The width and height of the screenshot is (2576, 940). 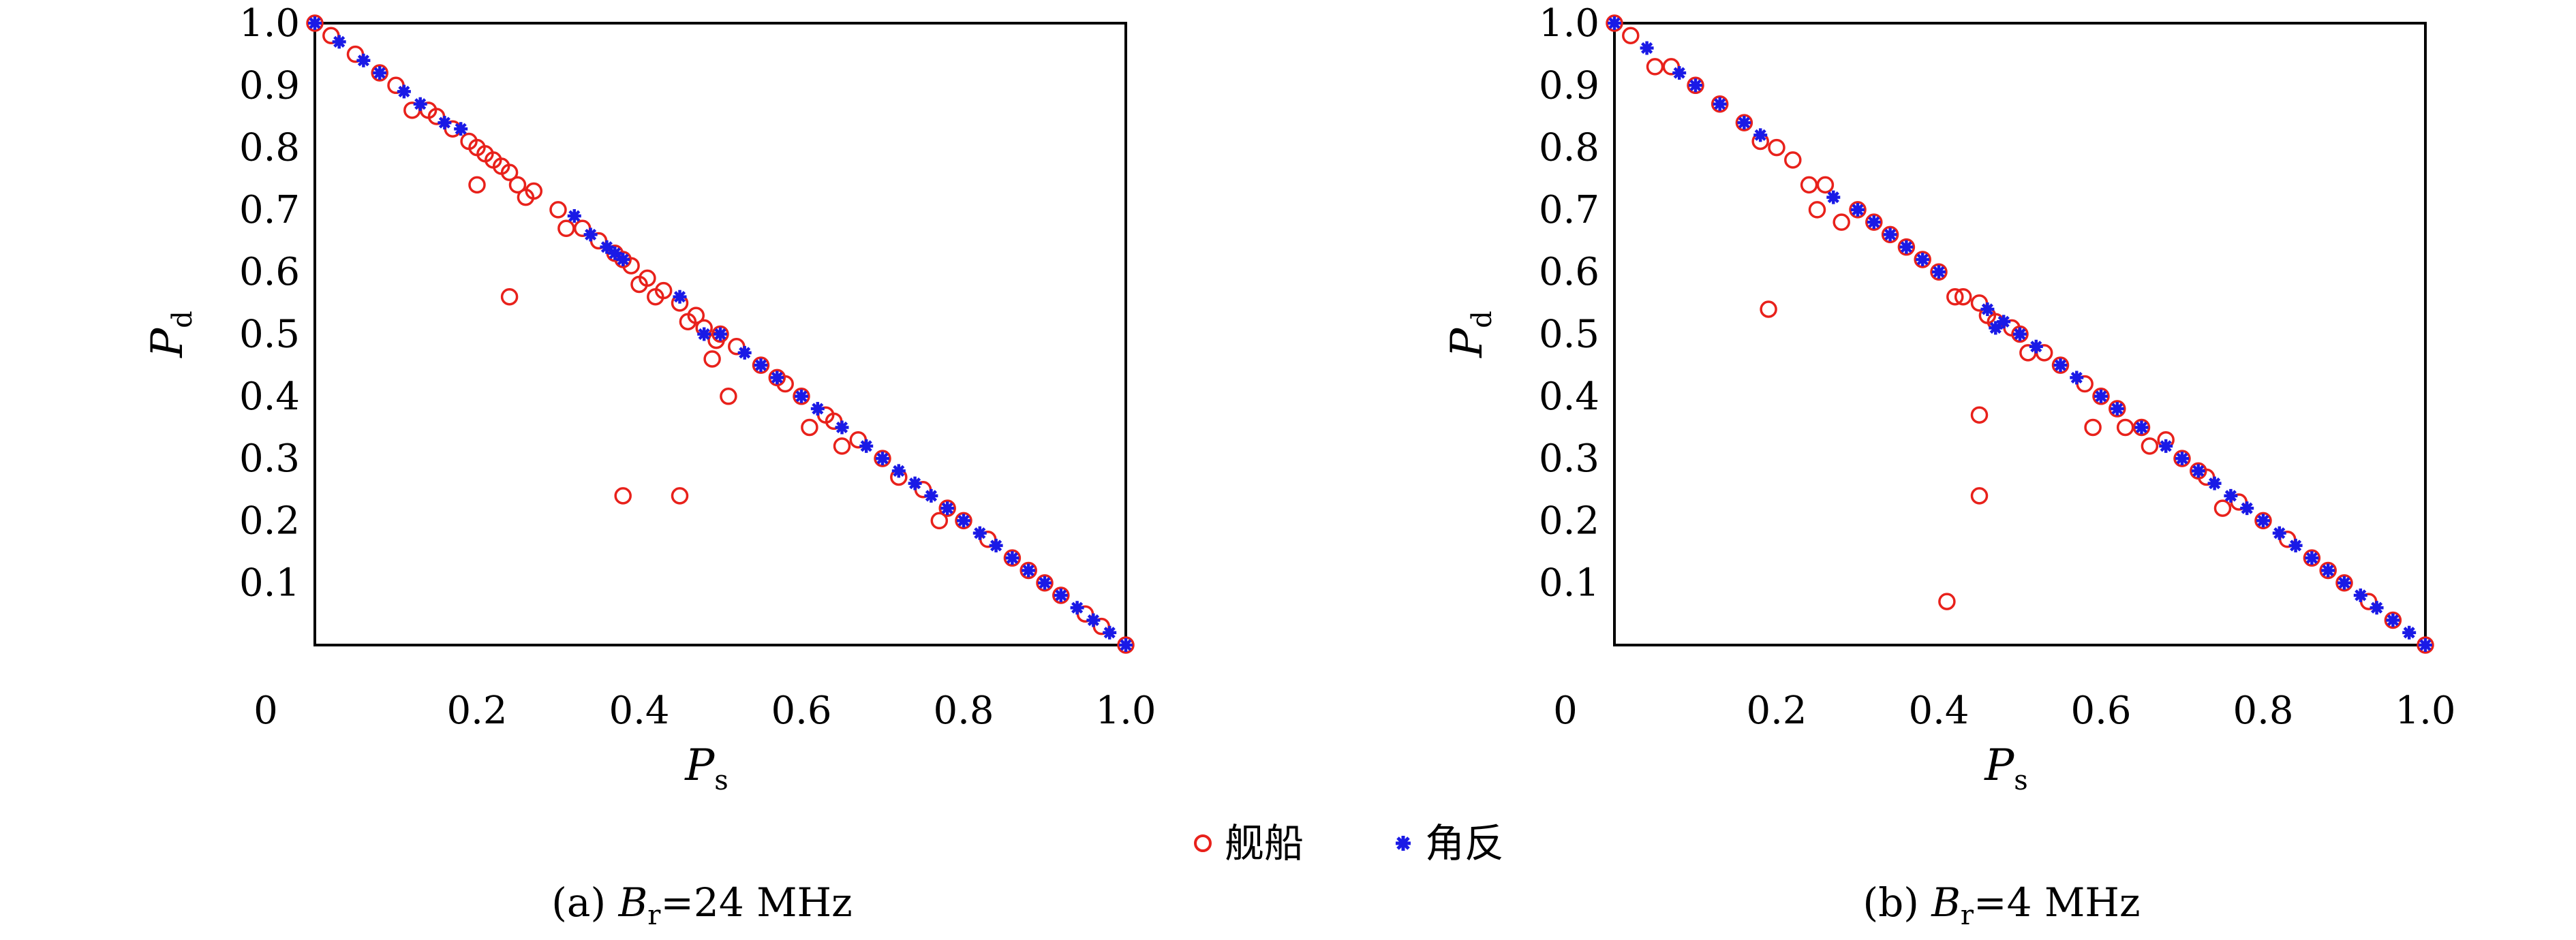 What do you see at coordinates (701, 905) in the screenshot?
I see `chart-caption: (a) Br=24 MHz` at bounding box center [701, 905].